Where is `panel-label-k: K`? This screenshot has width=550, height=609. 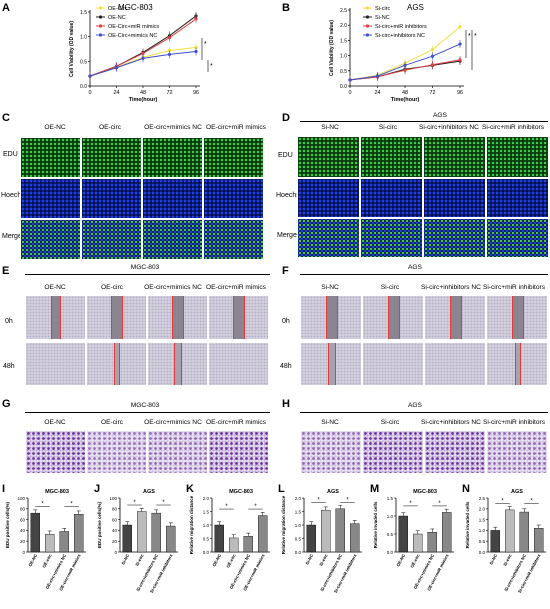
panel-label-k: K is located at coordinates (190, 489).